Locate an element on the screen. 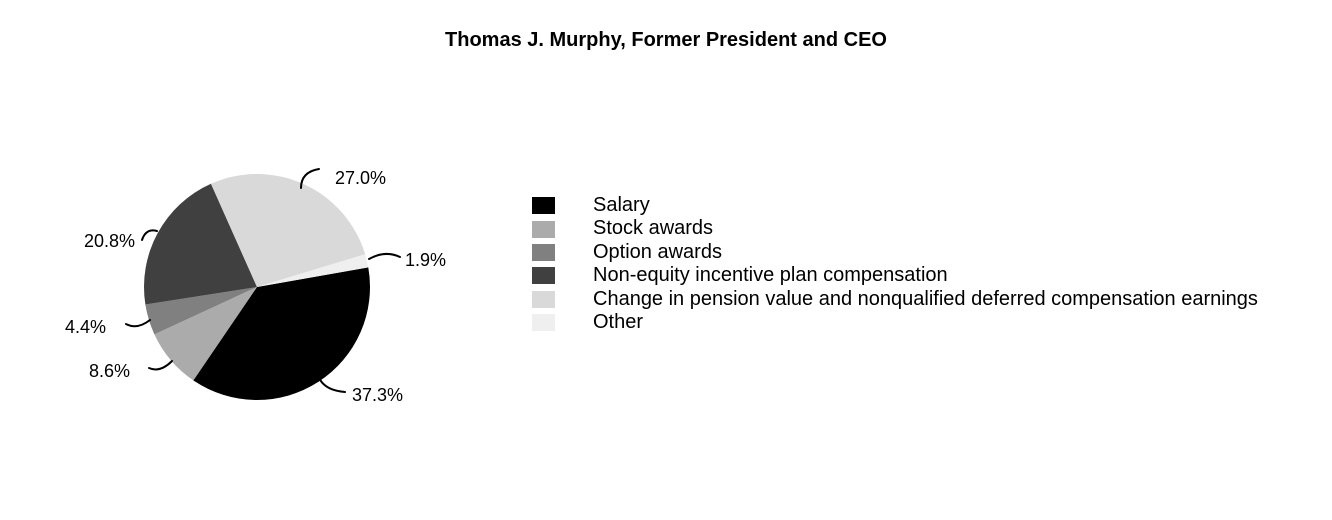  pie-slice-non-equity-incentive-plan-compensation is located at coordinates (200, 244).